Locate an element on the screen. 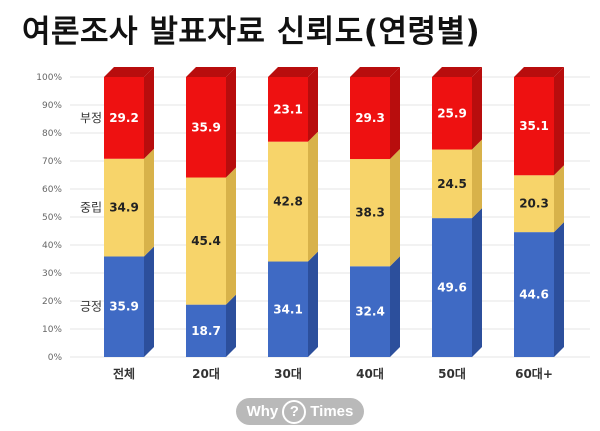 This screenshot has height=431, width=600. data-label: 32.4 is located at coordinates (370, 312).